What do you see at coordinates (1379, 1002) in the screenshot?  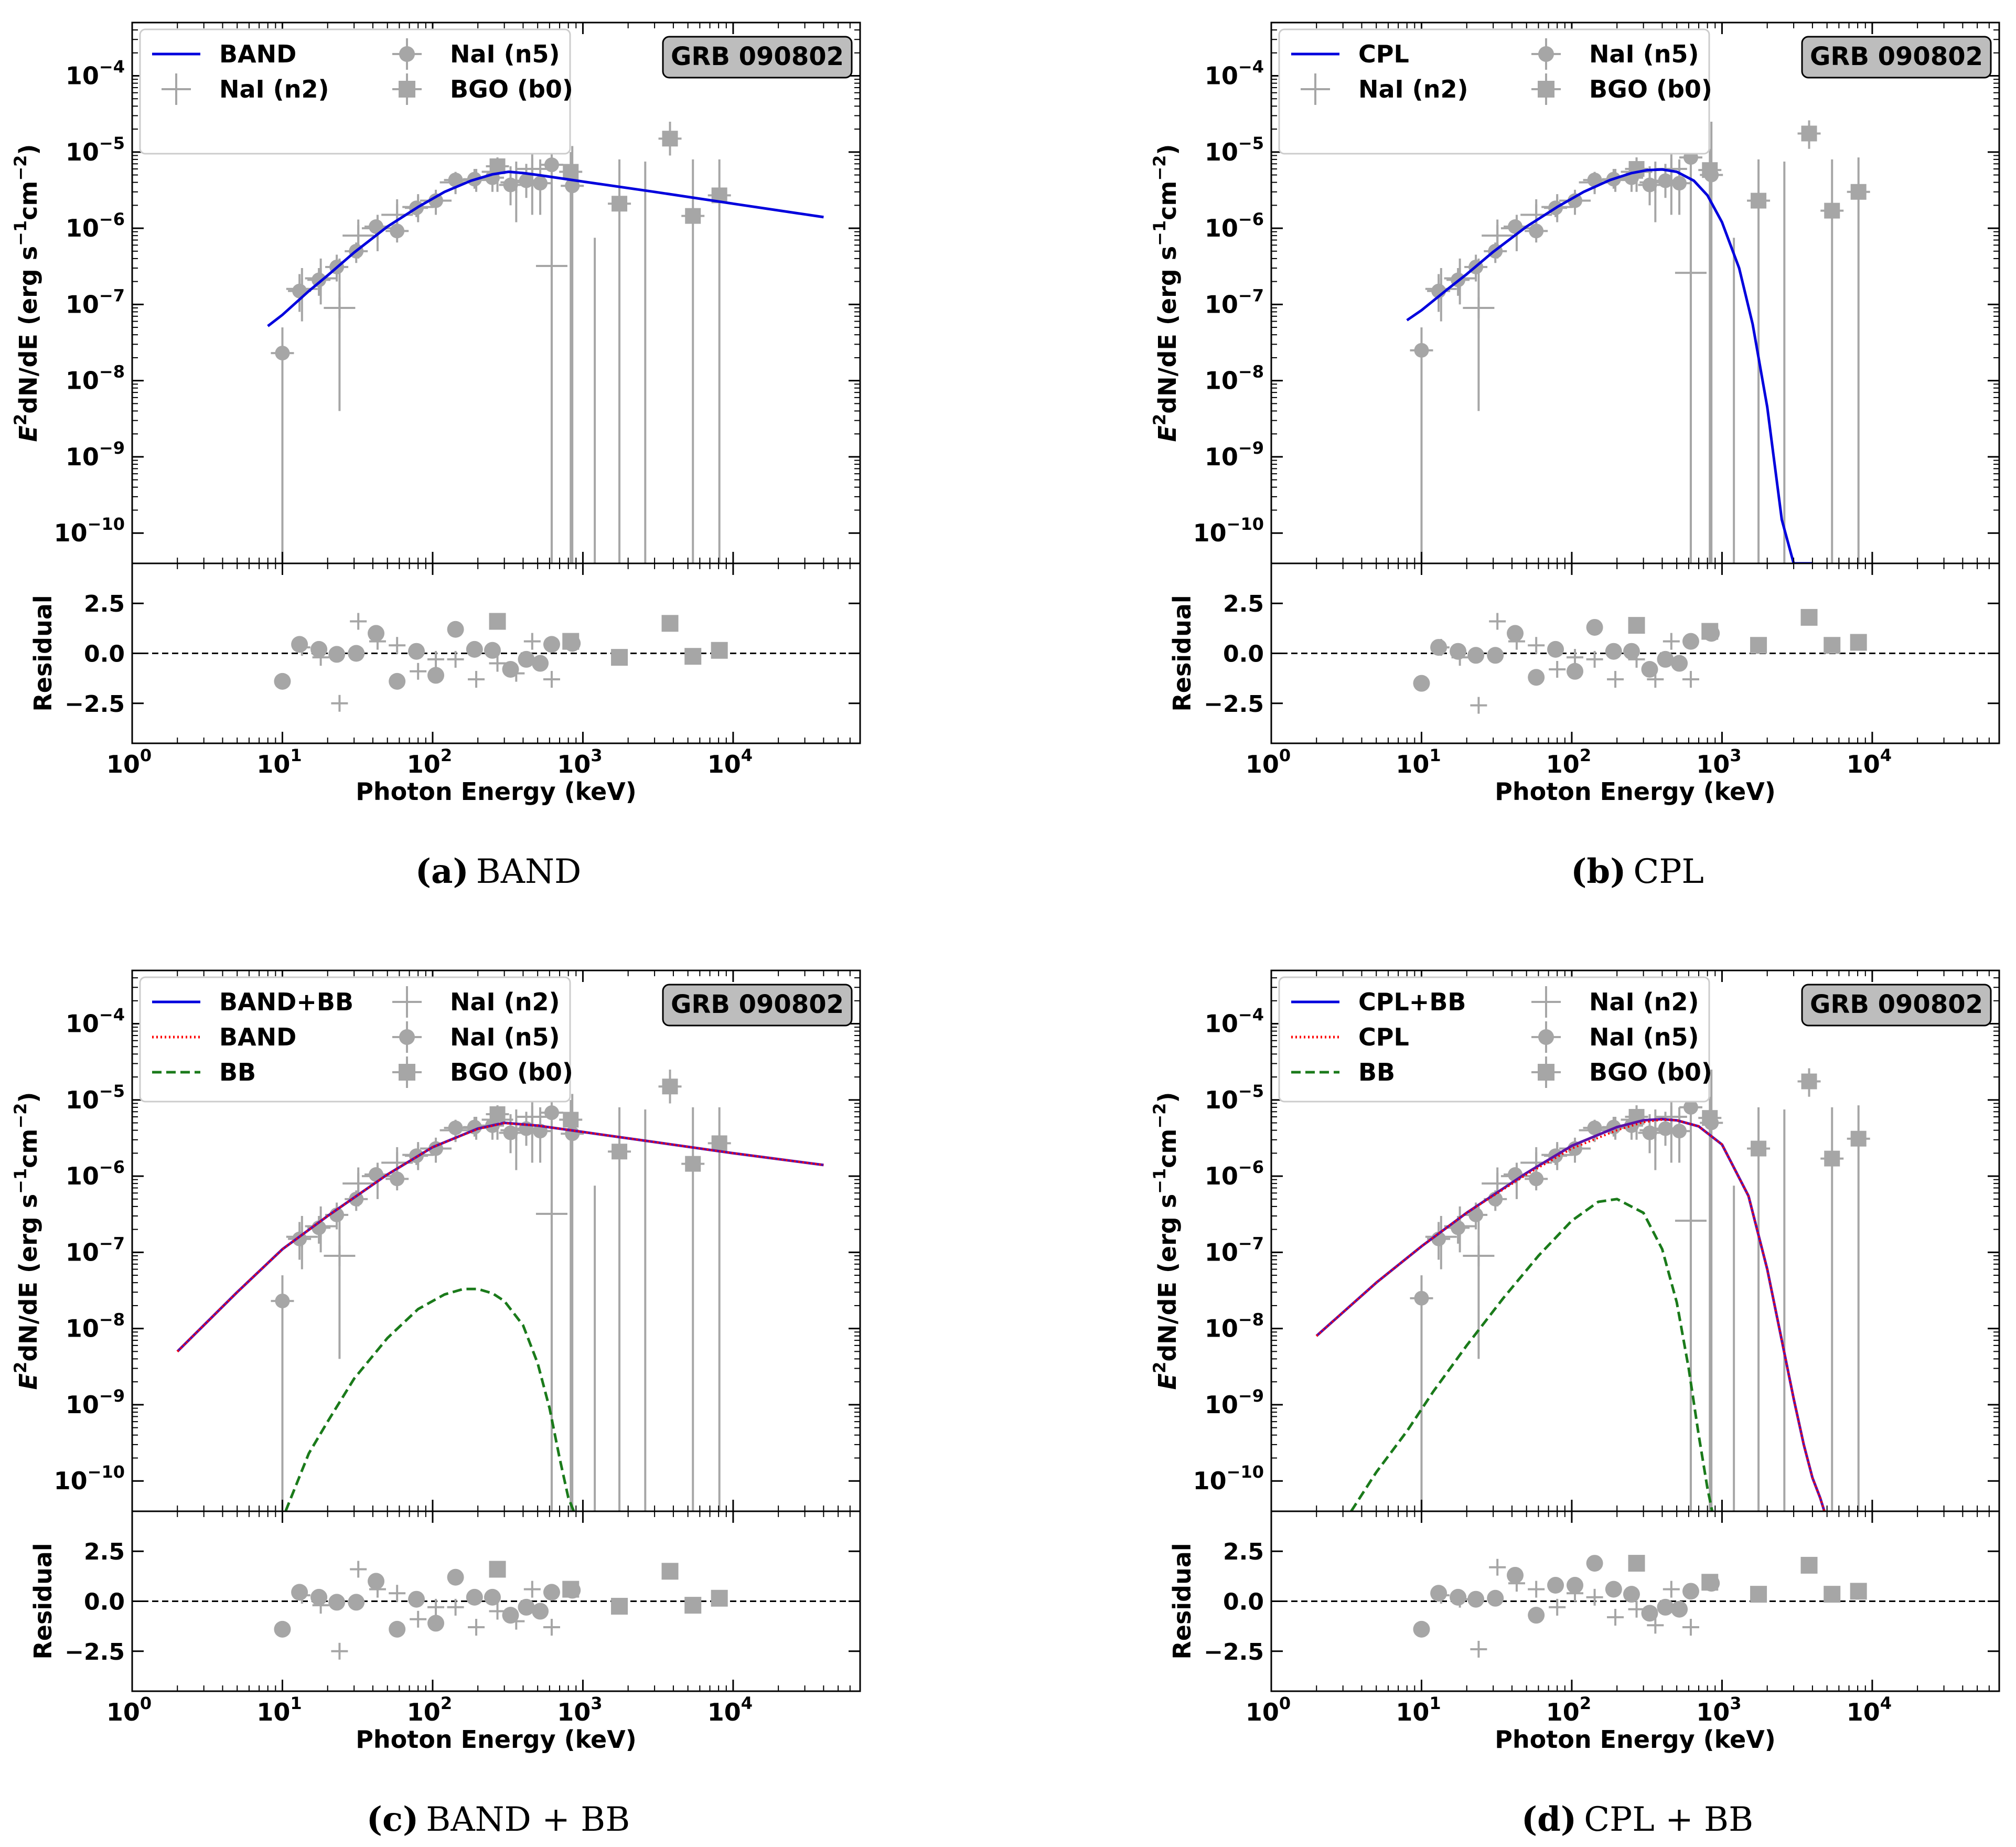 I see `legend-item: CPL+BB` at bounding box center [1379, 1002].